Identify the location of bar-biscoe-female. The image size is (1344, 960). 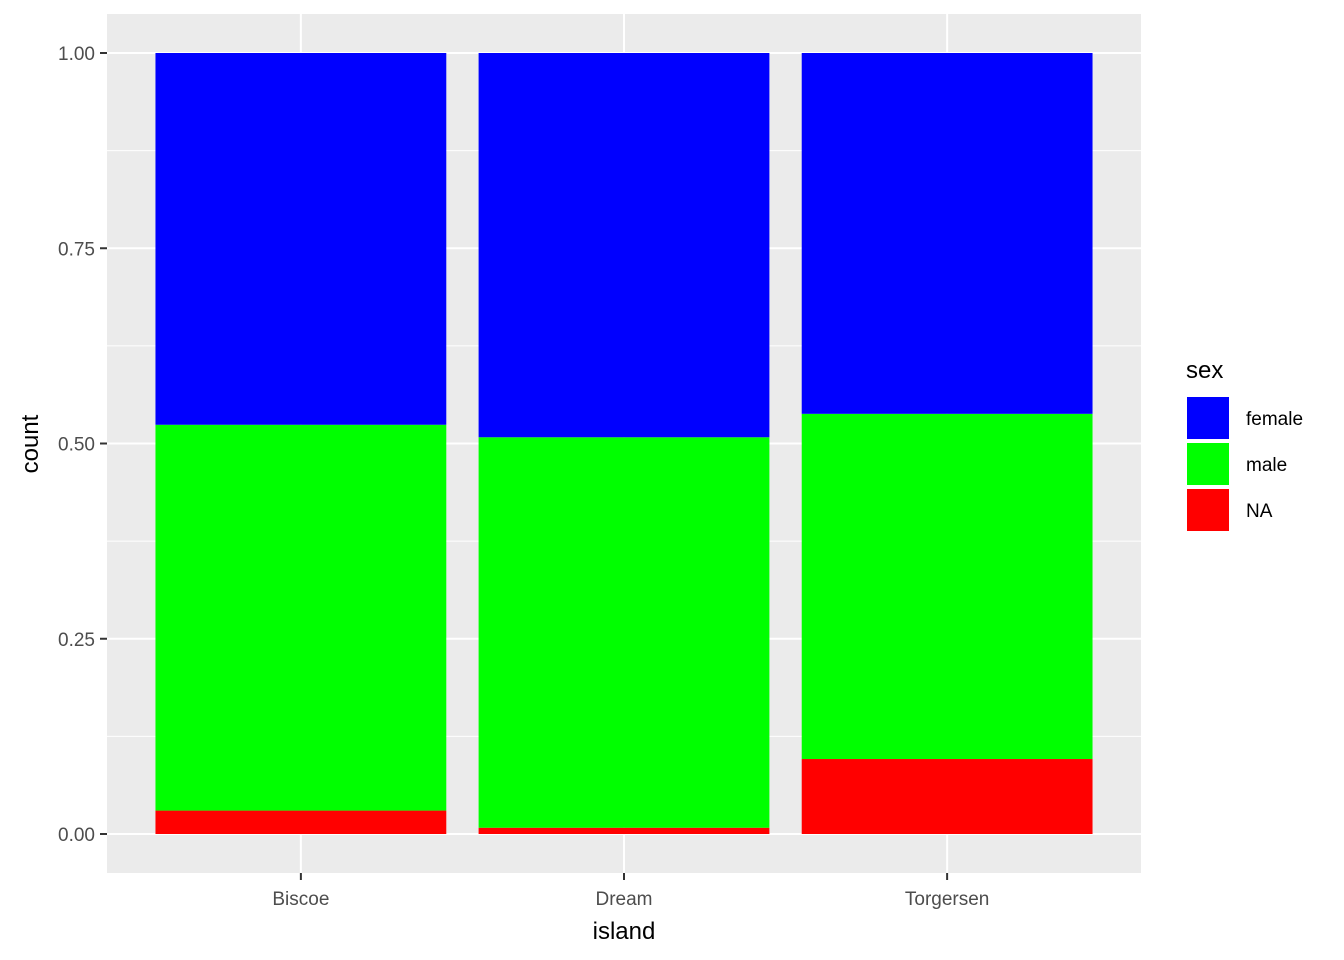
(301, 239).